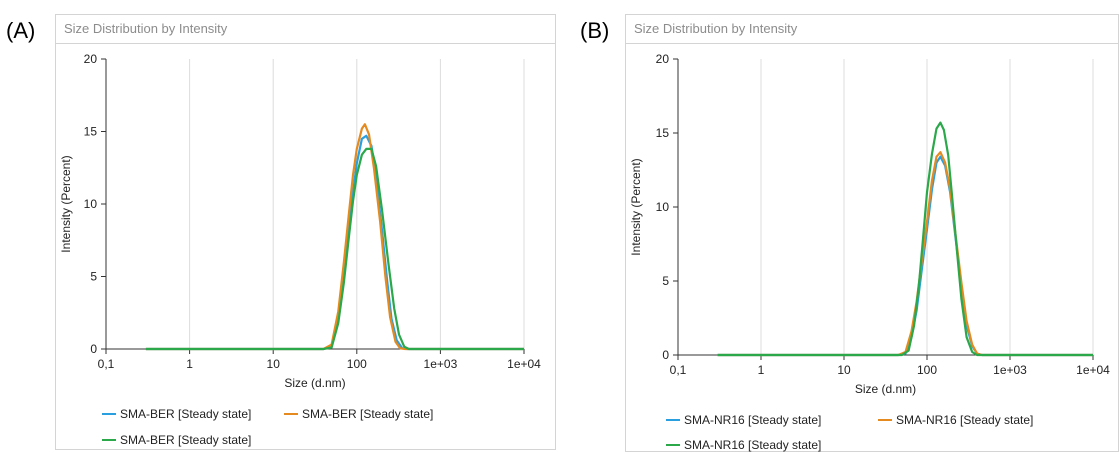  What do you see at coordinates (66, 203) in the screenshot?
I see `chart-0-y-axis-label: Intensity (Percent)` at bounding box center [66, 203].